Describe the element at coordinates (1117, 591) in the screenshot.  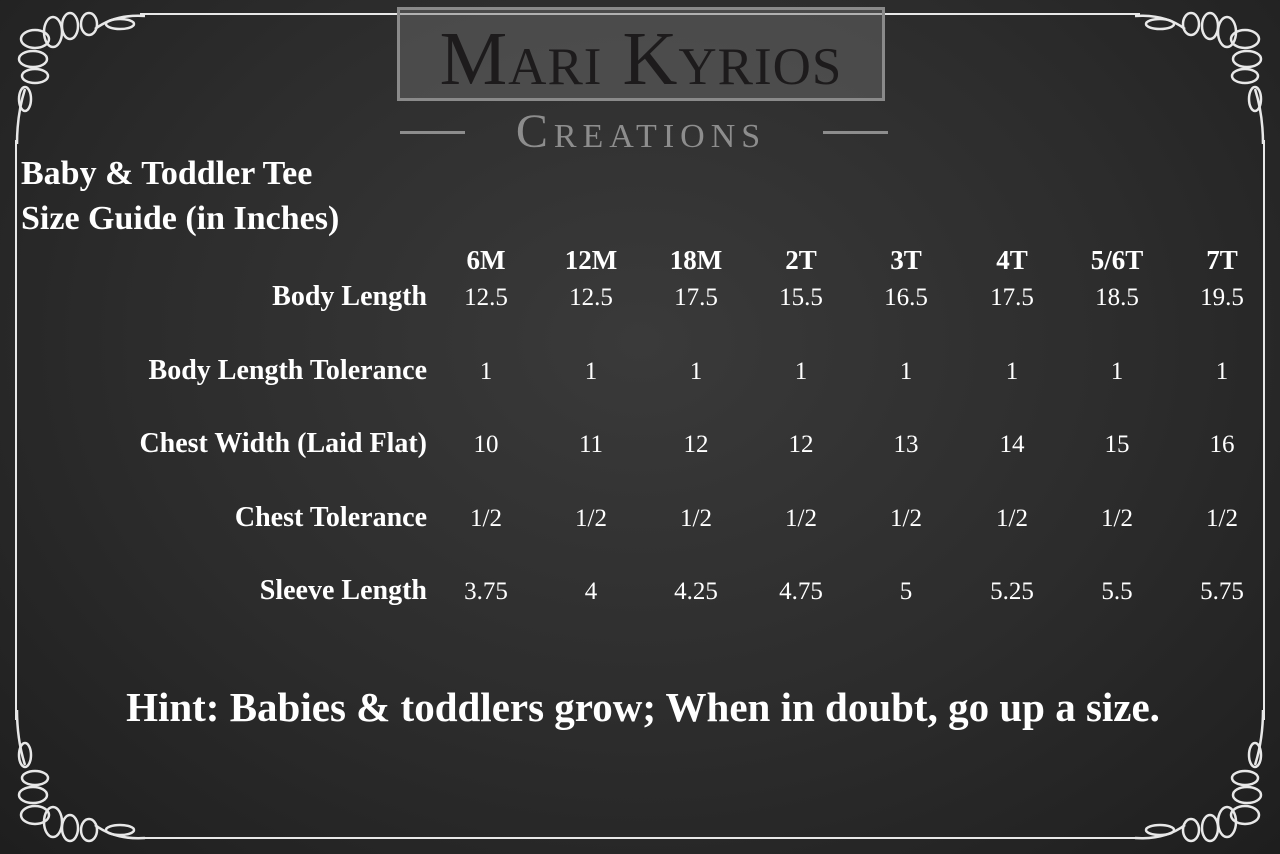
I see `table-cell: 5.5` at that location.